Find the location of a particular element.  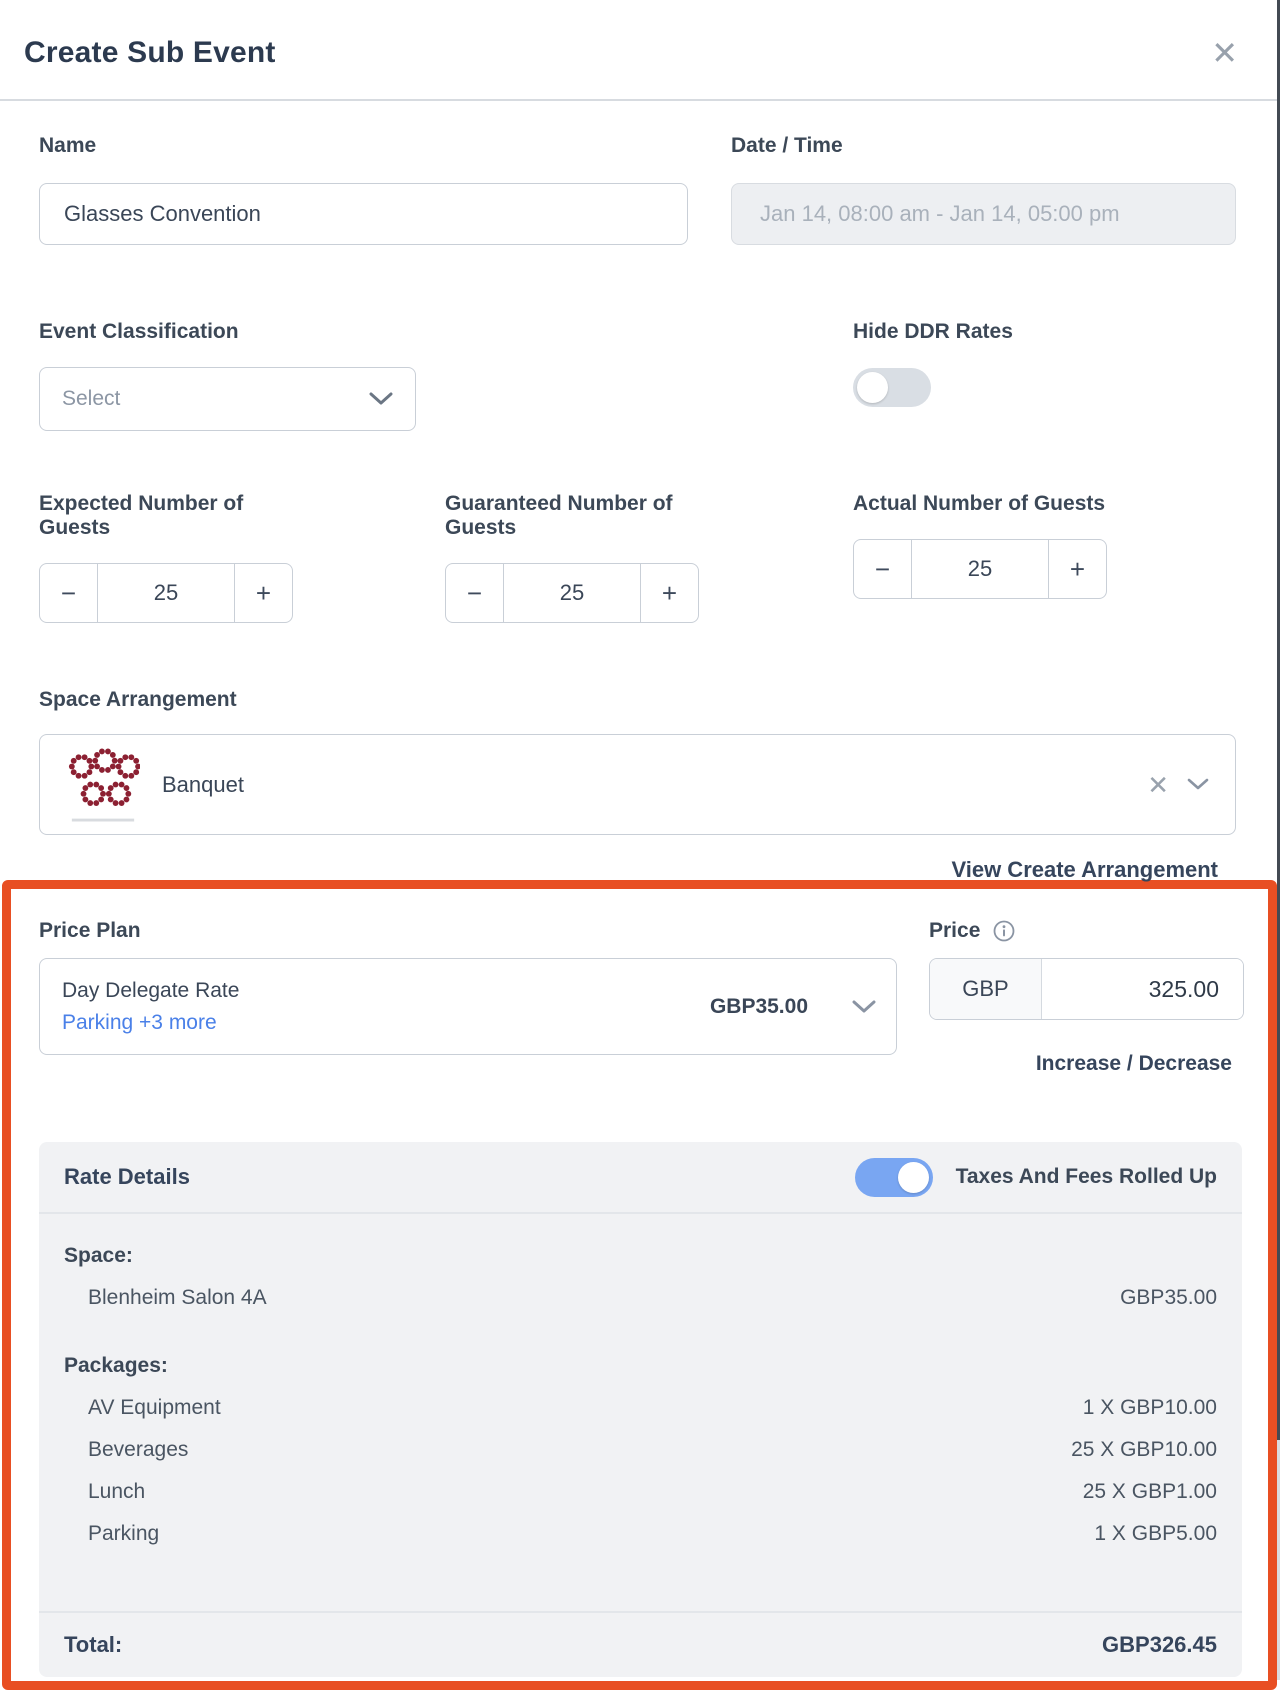

modal-title: Create Sub Event is located at coordinates (150, 52).